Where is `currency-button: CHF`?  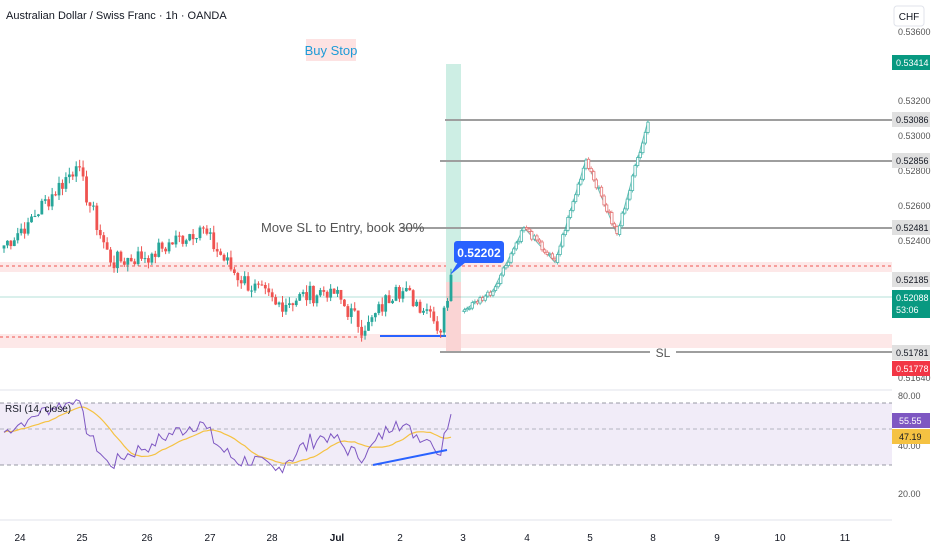 currency-button: CHF is located at coordinates (909, 17).